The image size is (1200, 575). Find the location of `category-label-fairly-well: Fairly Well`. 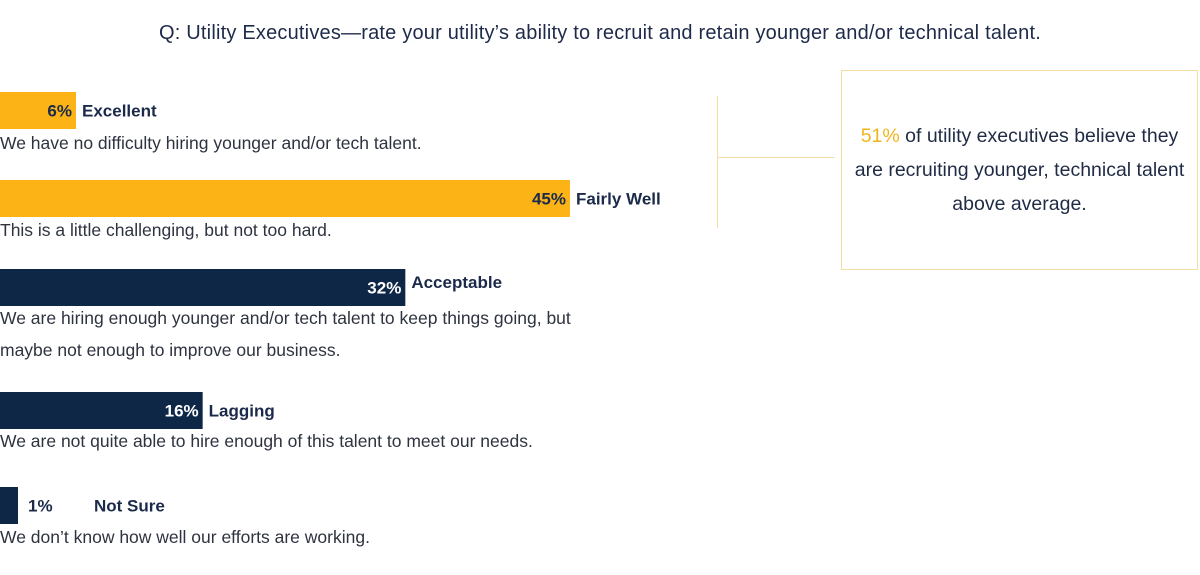

category-label-fairly-well: Fairly Well is located at coordinates (618, 199).